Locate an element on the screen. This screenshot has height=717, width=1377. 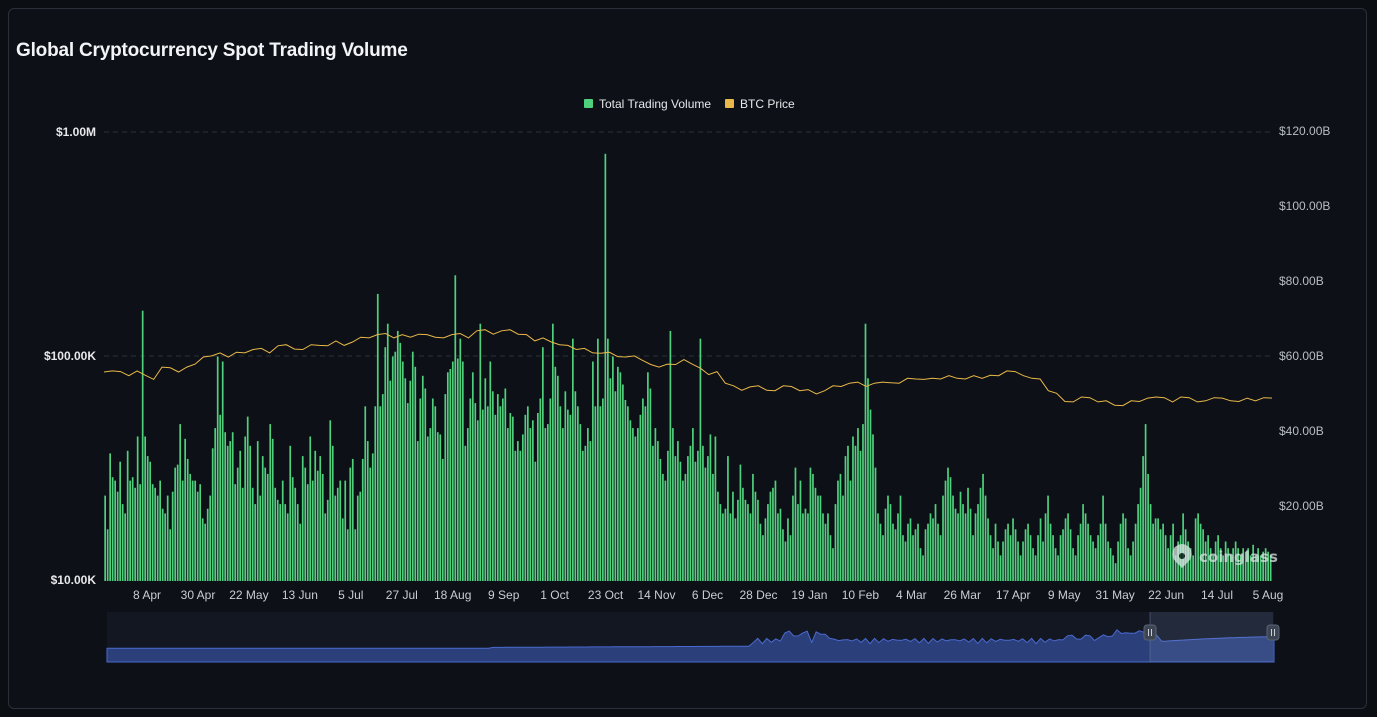
x-tick-label: 31 May is located at coordinates (1114, 595).